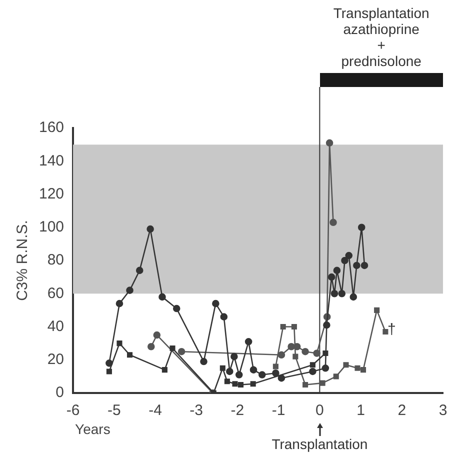  What do you see at coordinates (114, 411) in the screenshot?
I see `x-tick-label: -5` at bounding box center [114, 411].